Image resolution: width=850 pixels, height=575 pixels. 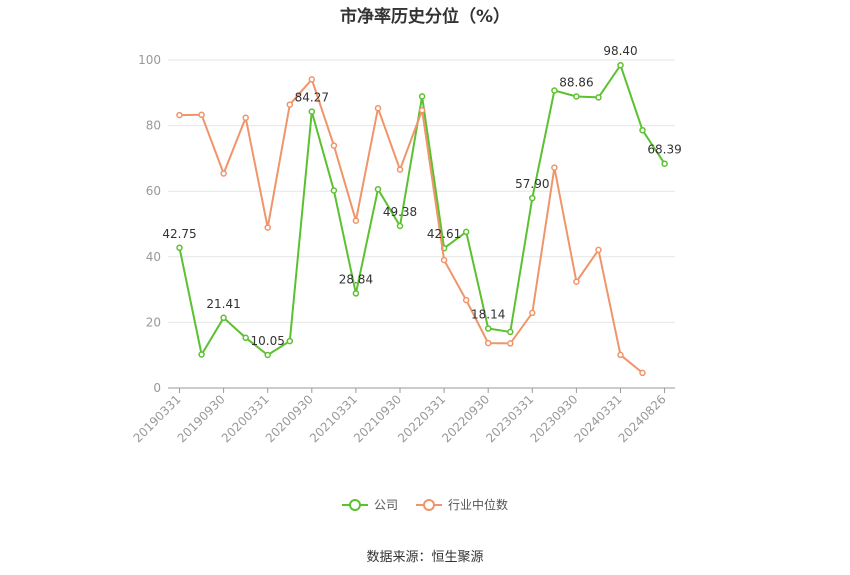 What do you see at coordinates (444, 234) in the screenshot?
I see `data-label: 42.61` at bounding box center [444, 234].